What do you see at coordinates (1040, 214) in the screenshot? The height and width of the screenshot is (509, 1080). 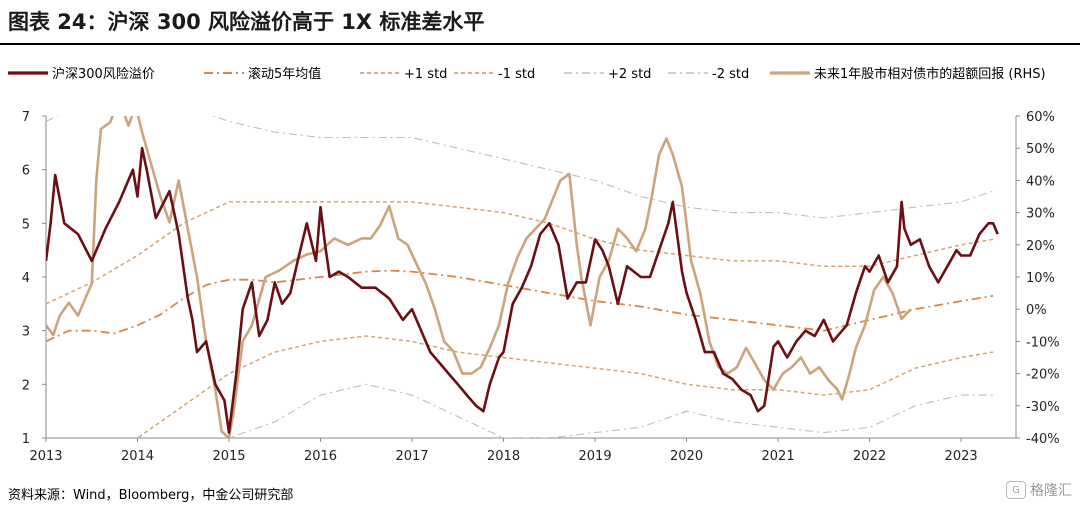 I see `right-tick-label: 30%` at bounding box center [1040, 214].